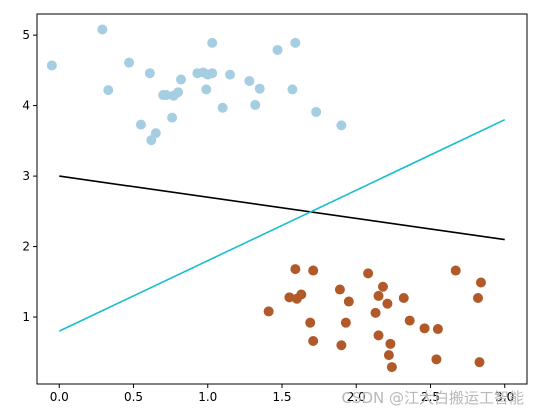  Describe the element at coordinates (26, 176) in the screenshot. I see `y-tick-label: 3` at that location.